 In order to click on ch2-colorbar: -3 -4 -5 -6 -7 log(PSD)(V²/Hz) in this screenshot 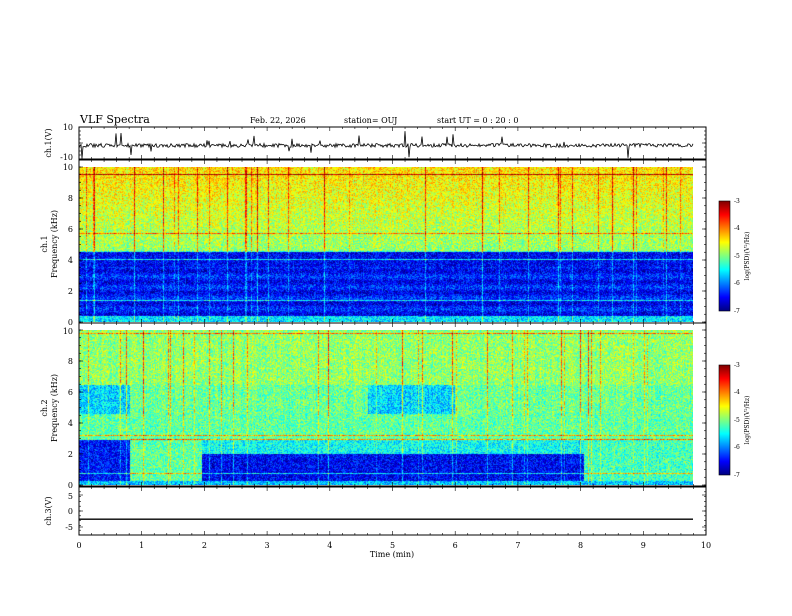, I will do `click(734, 420)`.